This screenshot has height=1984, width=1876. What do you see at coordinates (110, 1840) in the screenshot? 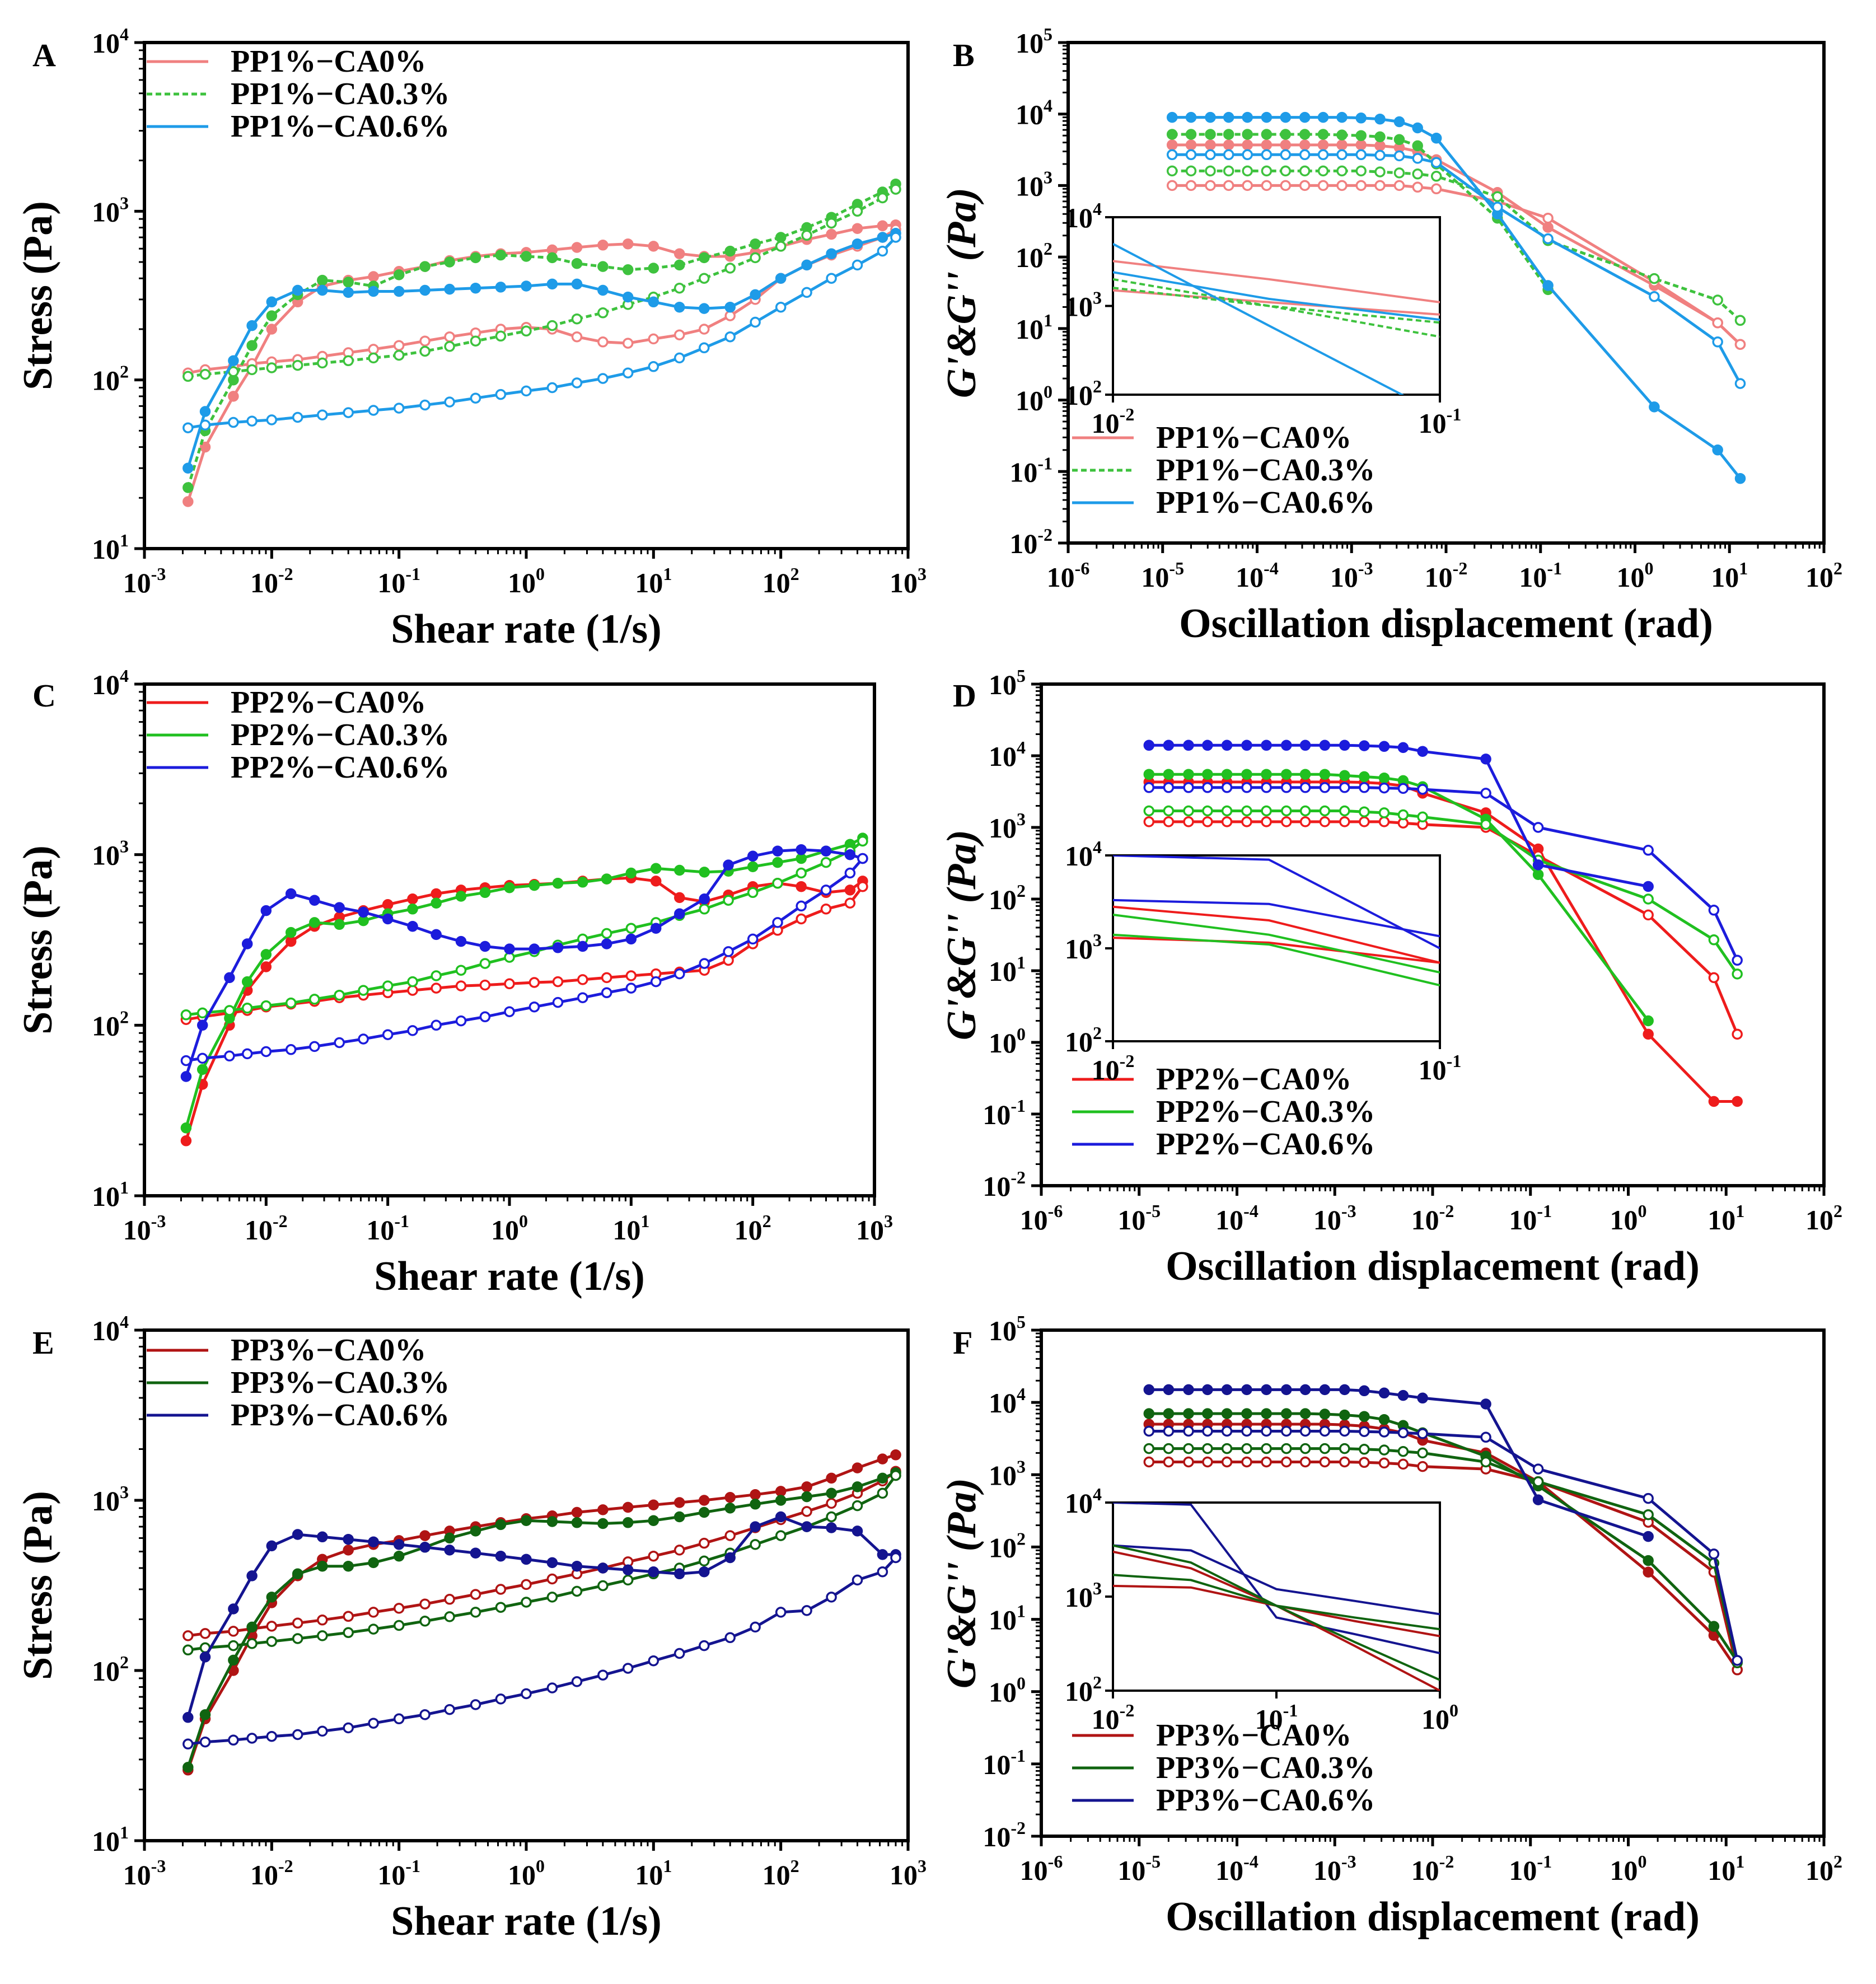
I see `y-tick-label: 10¹` at bounding box center [110, 1840].